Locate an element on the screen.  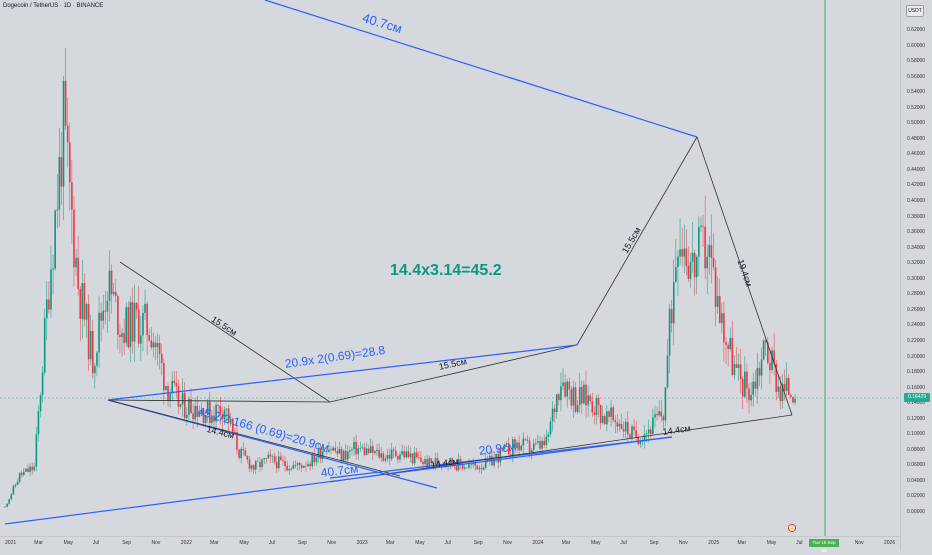
event-flag-icon: ⚡ is located at coordinates (792, 528).